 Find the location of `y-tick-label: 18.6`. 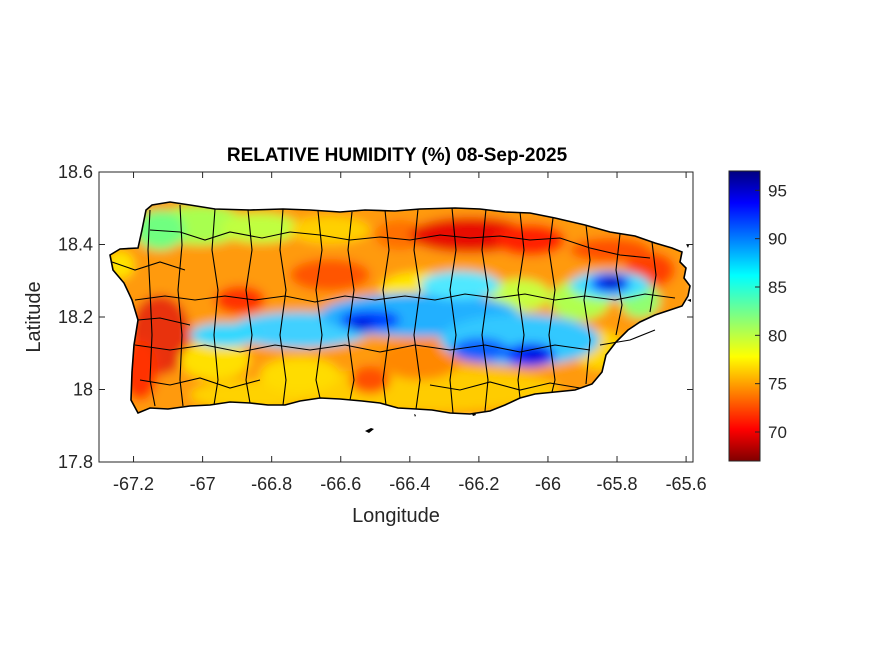

y-tick-label: 18.6 is located at coordinates (75, 172).